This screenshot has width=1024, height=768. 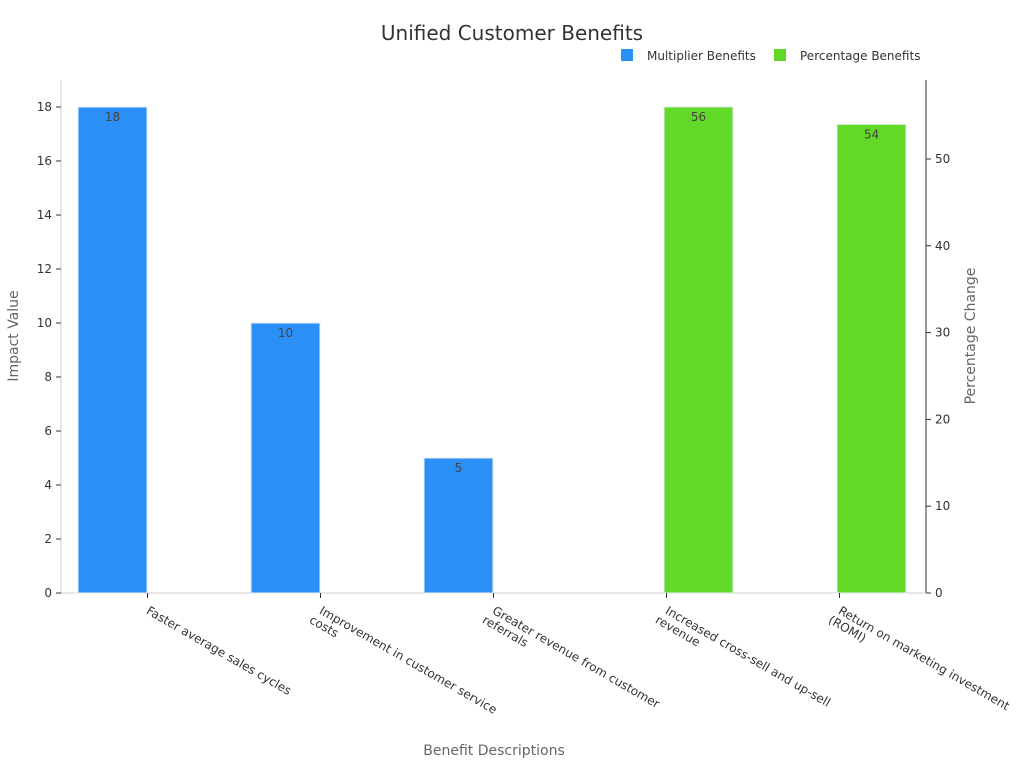 I want to click on y-axis-left-title: Impact Value, so click(x=14, y=335).